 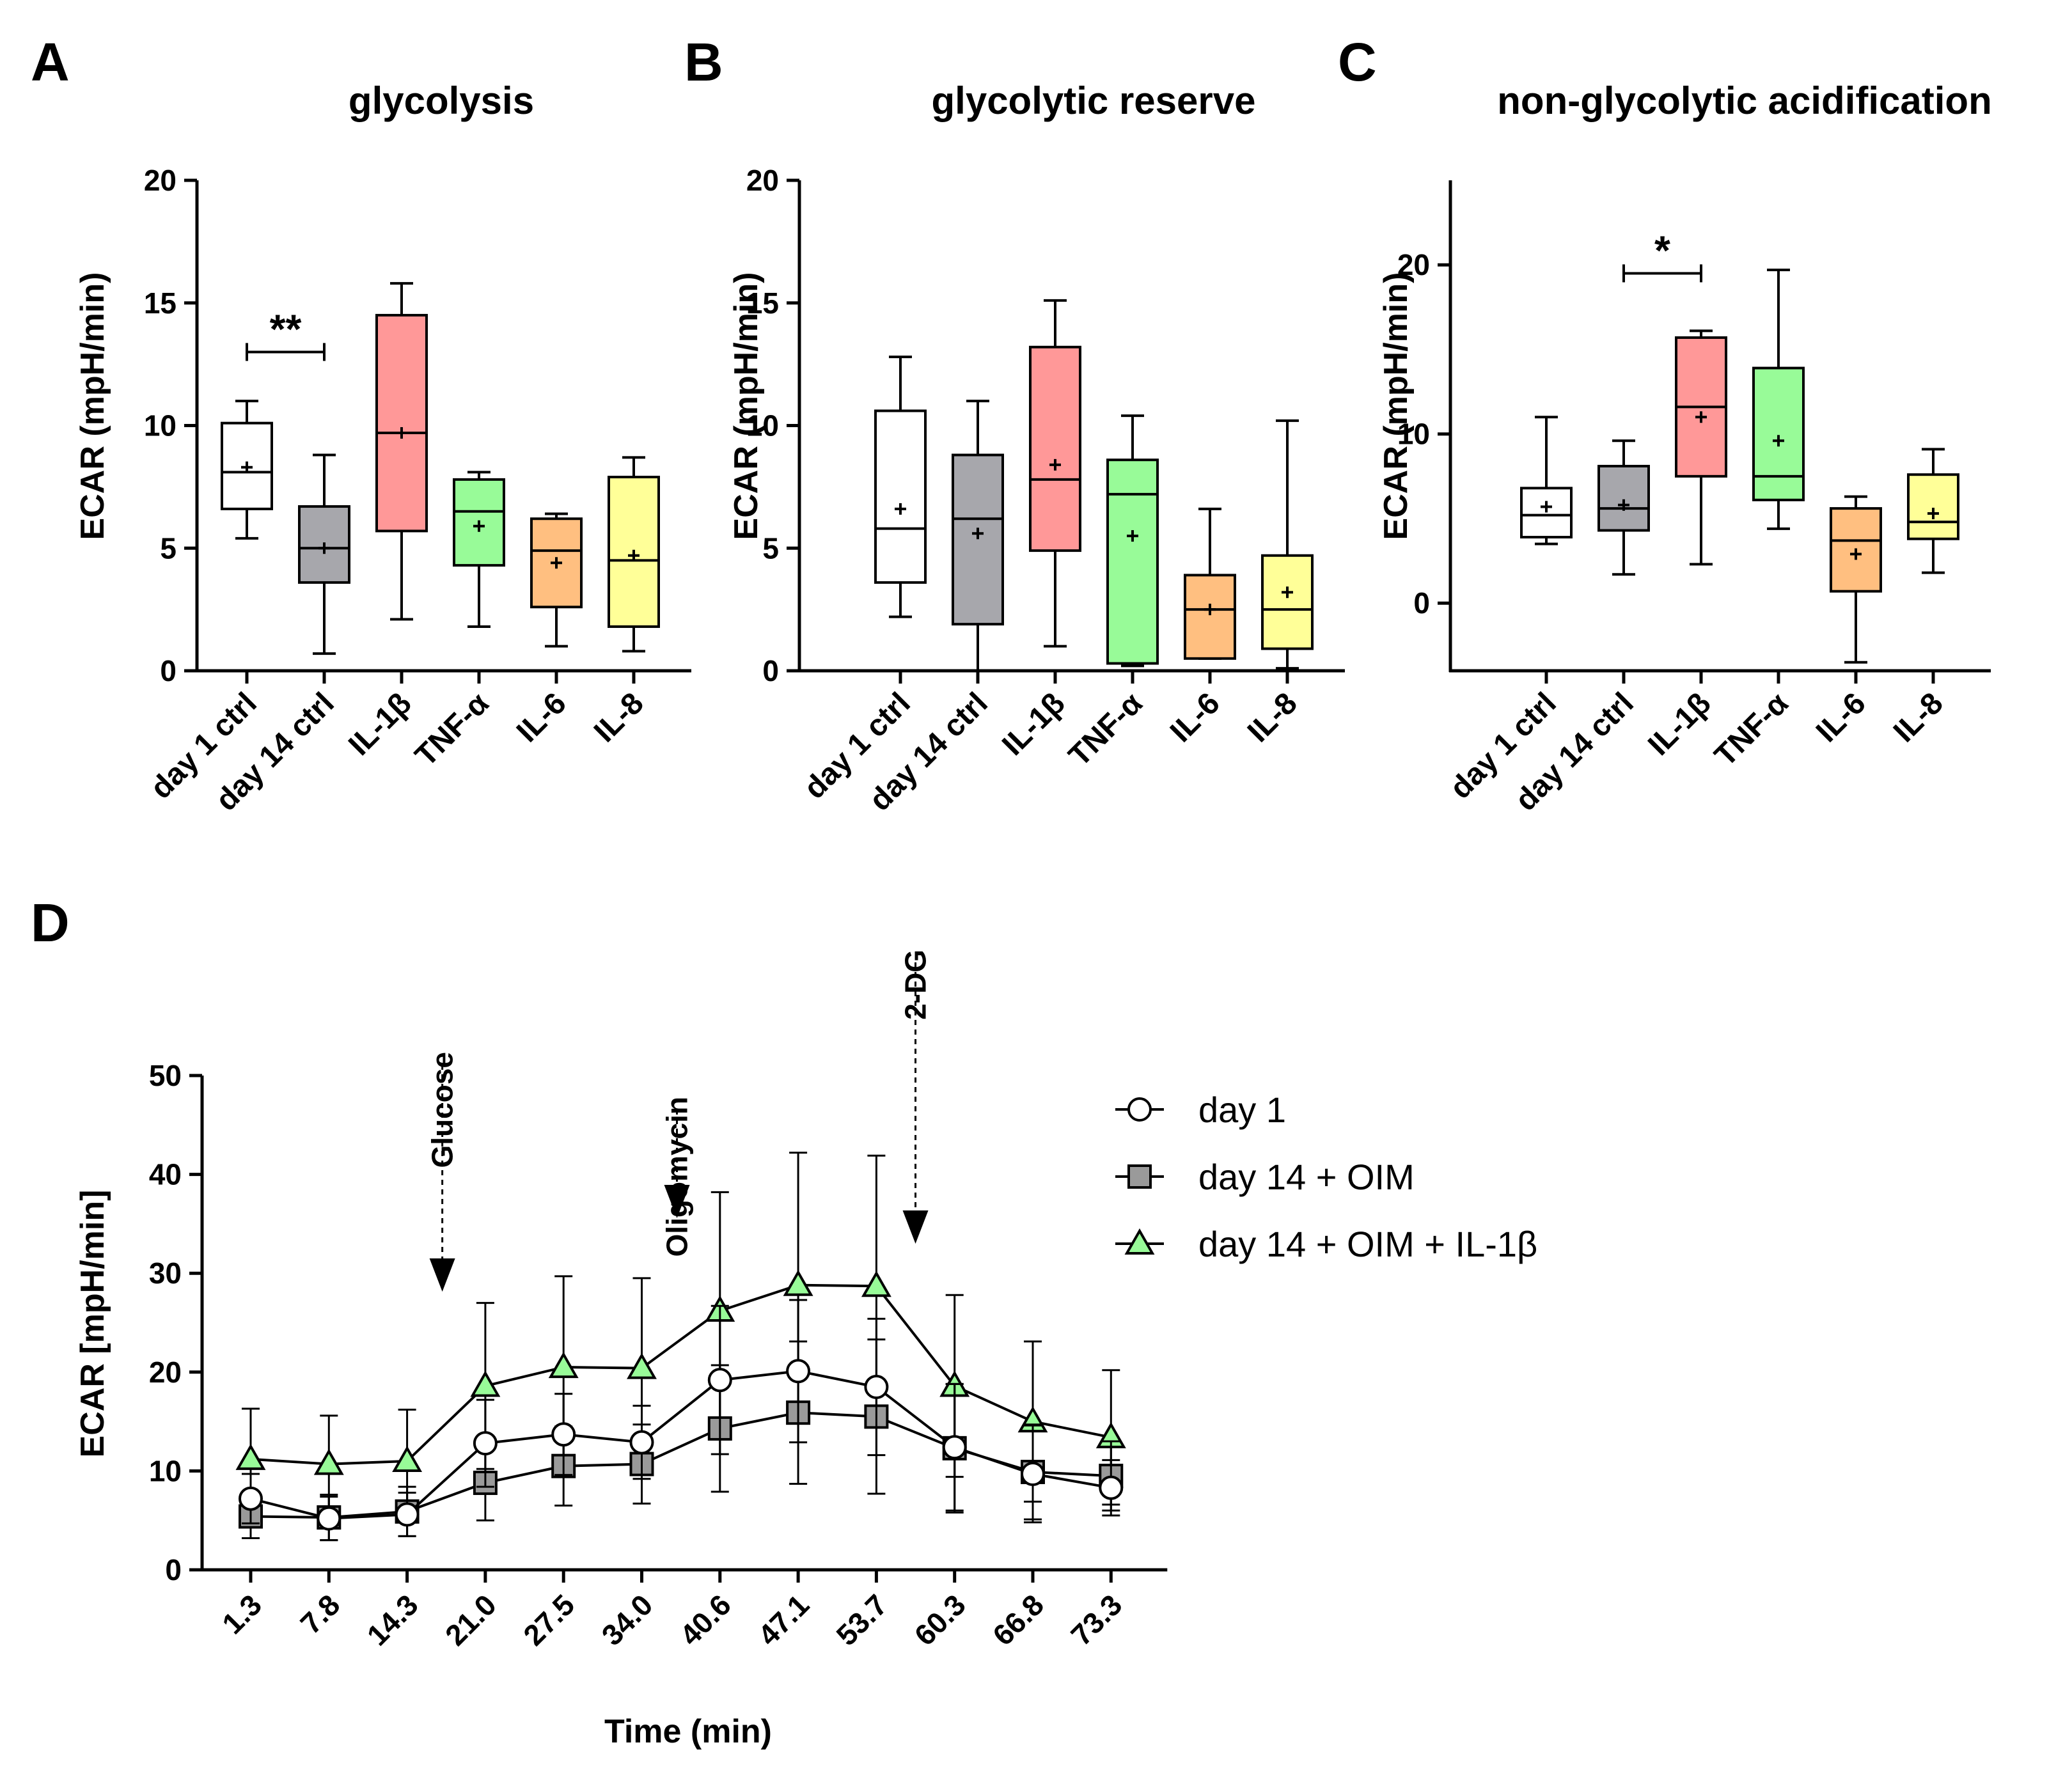 I want to click on y-tick-label: 50, so click(x=165, y=1075).